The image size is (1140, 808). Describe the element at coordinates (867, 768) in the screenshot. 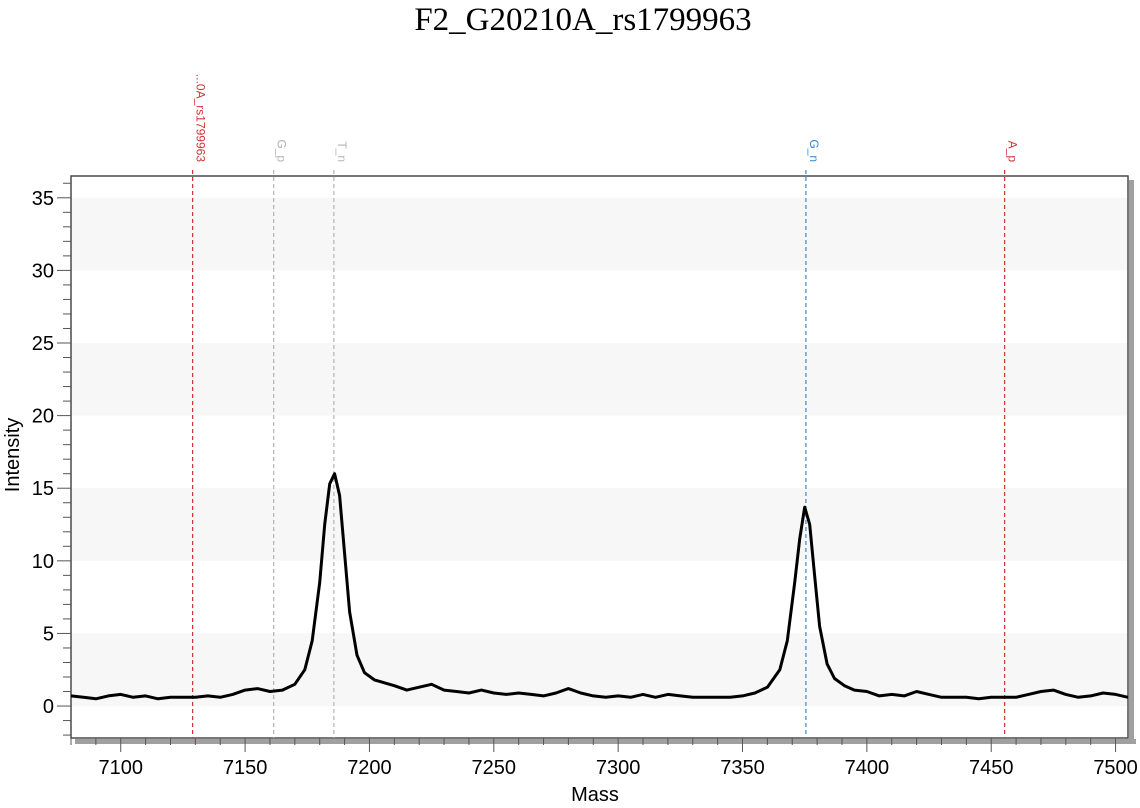

I see `x-tick-label: 7400` at that location.